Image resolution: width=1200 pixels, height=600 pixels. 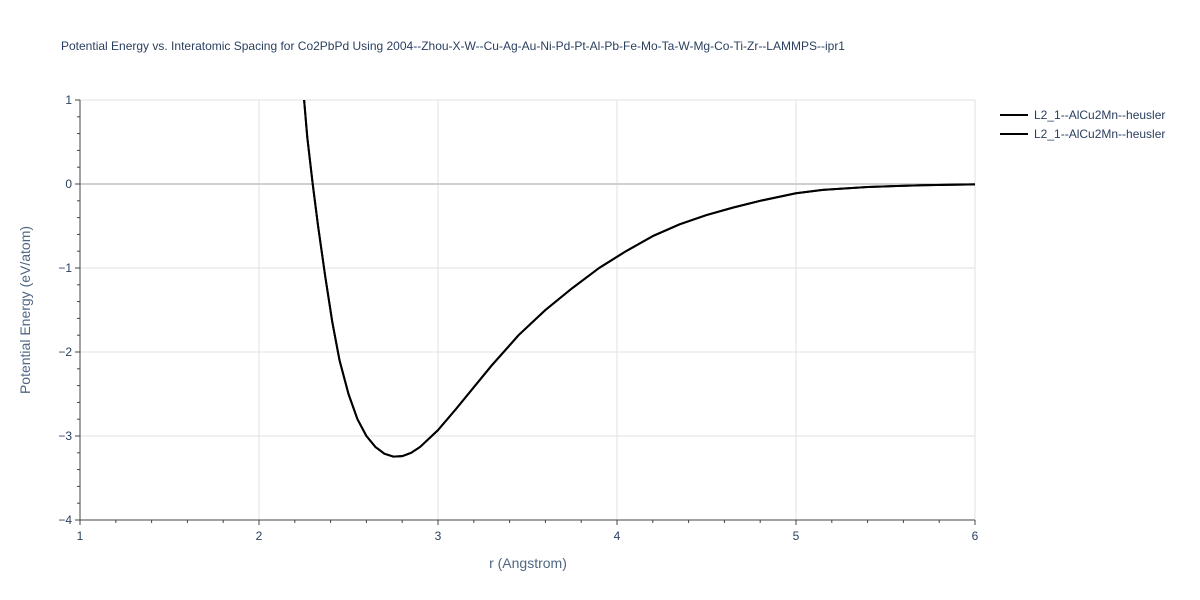 I want to click on y-tick-label: 0, so click(x=68, y=184).